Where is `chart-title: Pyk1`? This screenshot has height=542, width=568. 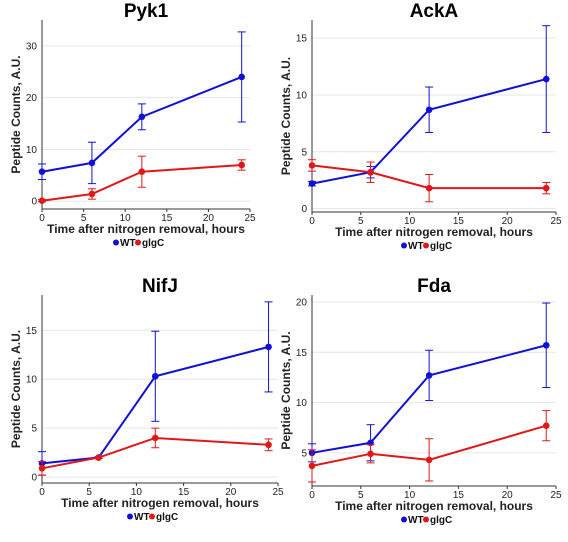 chart-title: Pyk1 is located at coordinates (146, 11).